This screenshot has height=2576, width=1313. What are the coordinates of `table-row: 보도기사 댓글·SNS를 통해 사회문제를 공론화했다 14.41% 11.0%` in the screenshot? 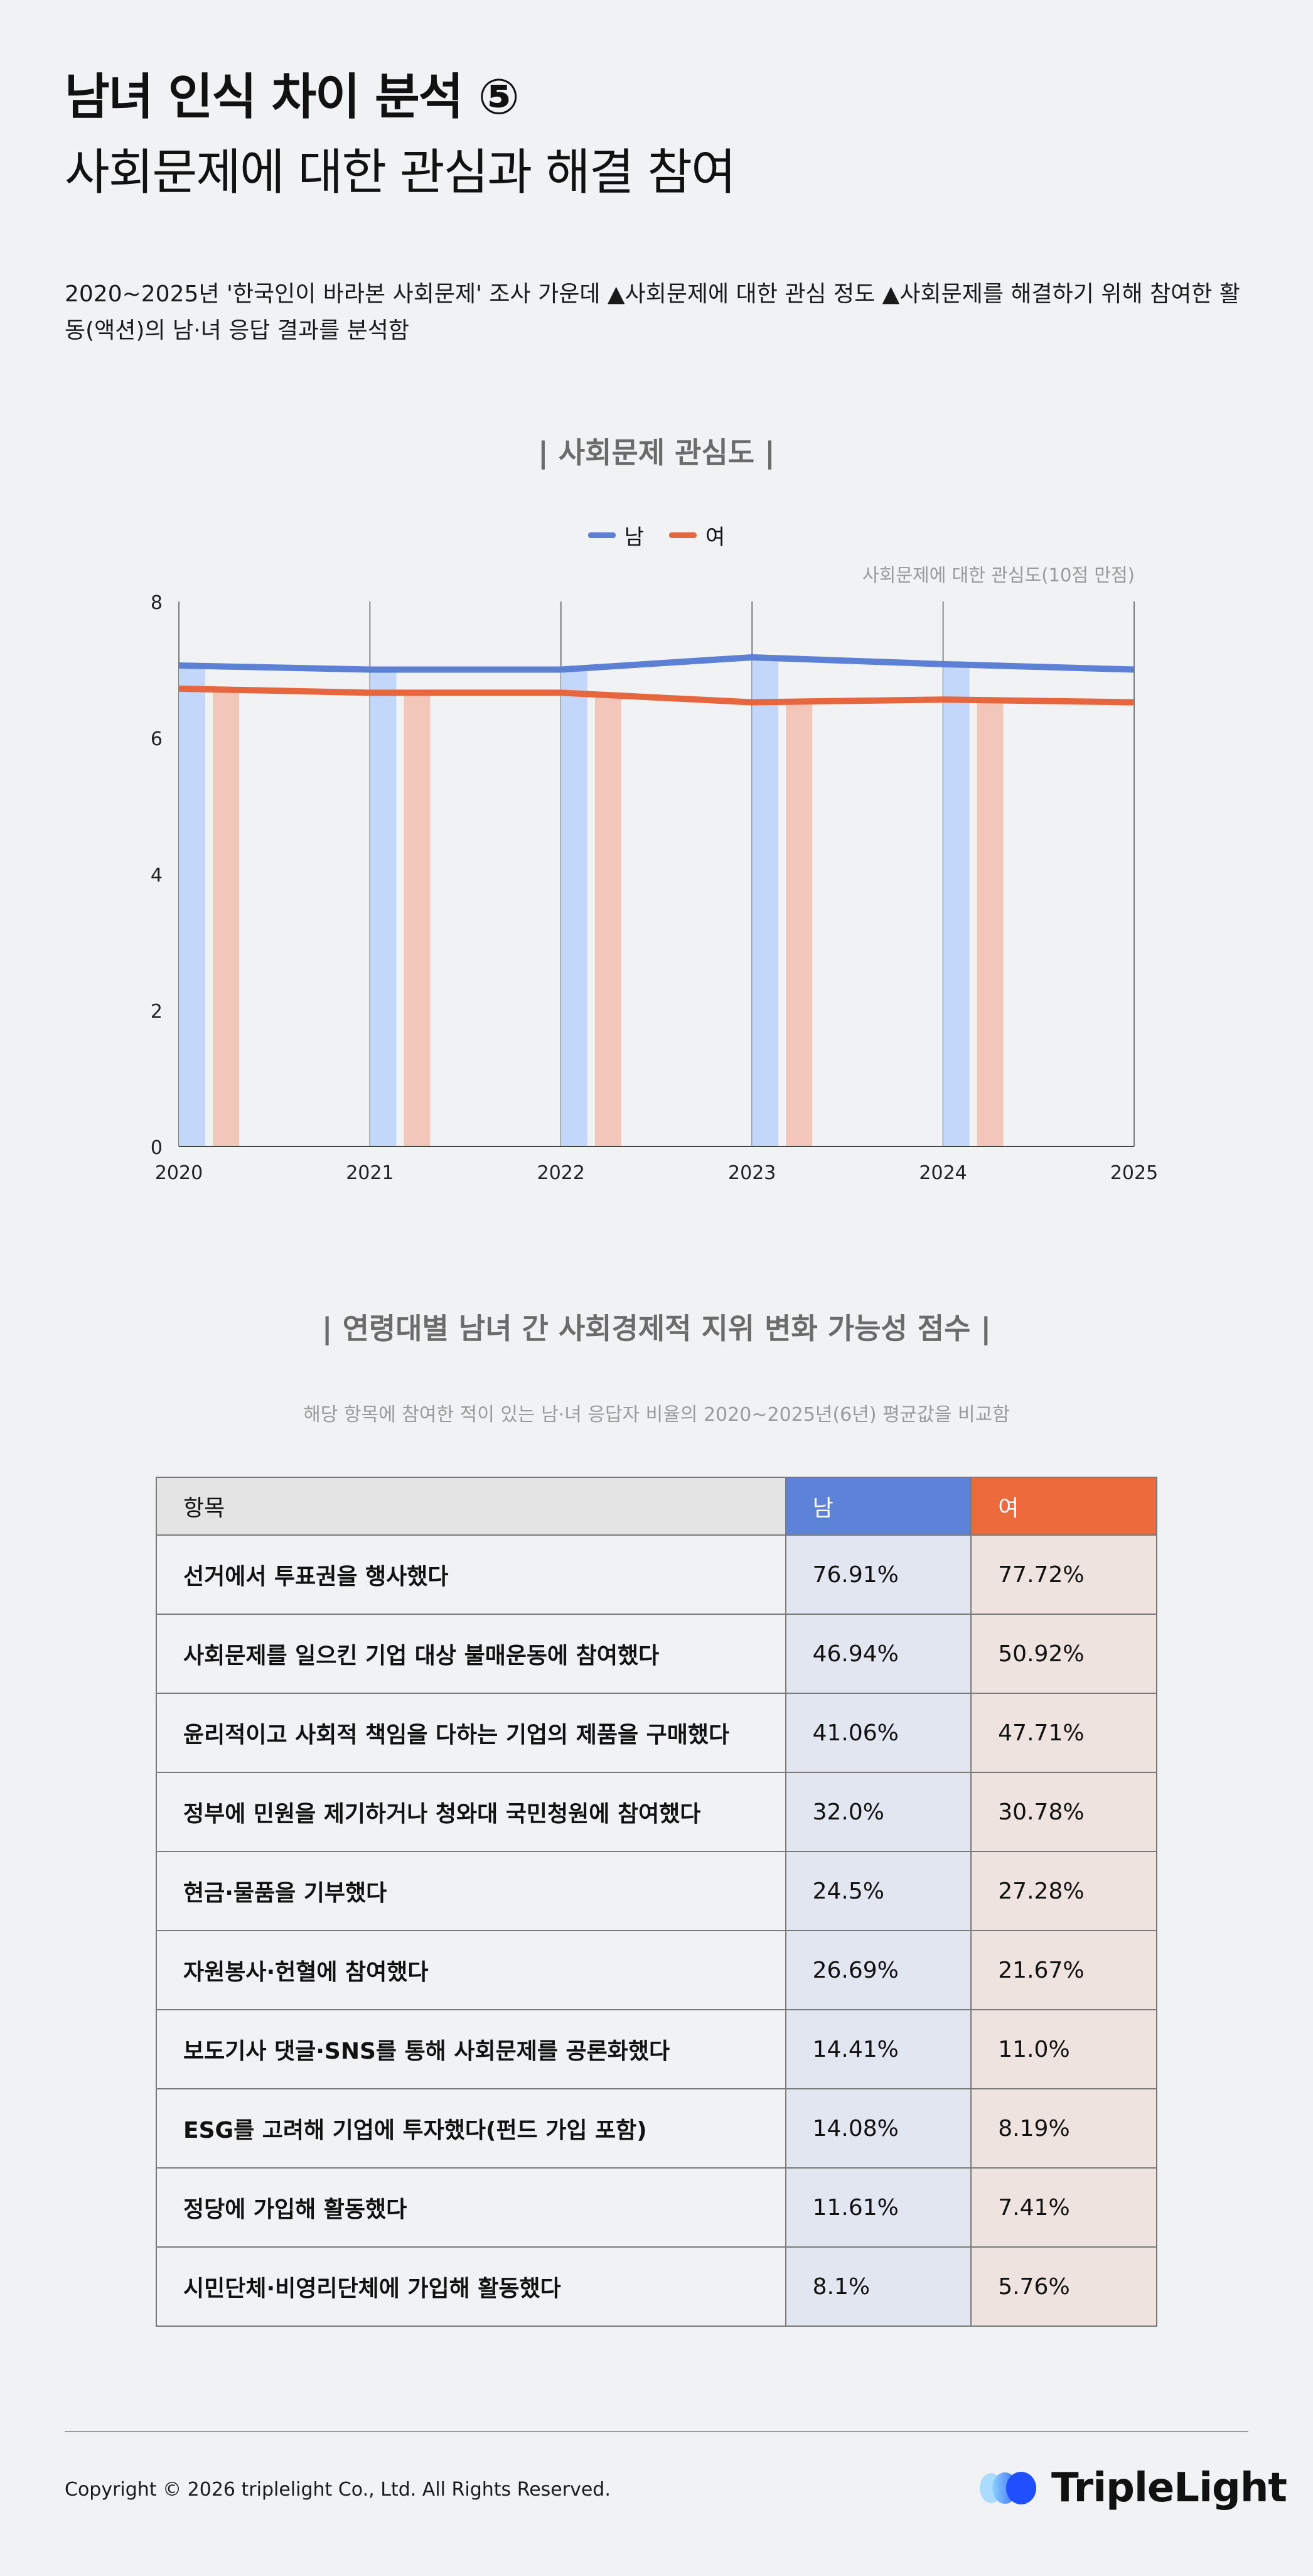 It's located at (656, 2049).